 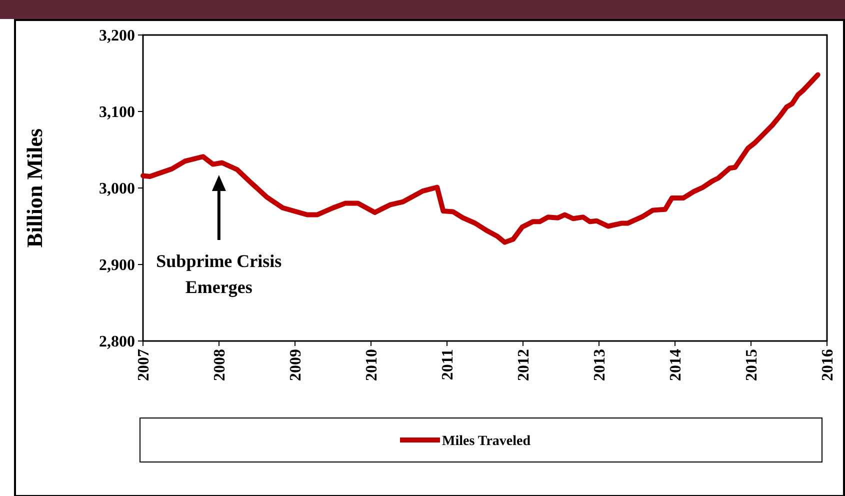 I want to click on y-tick-label: 3,200, so click(x=117, y=36).